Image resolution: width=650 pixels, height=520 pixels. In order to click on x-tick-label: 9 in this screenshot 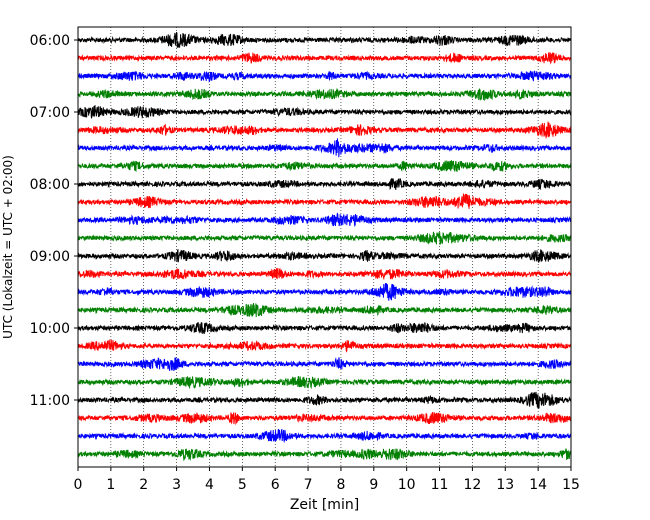, I will do `click(373, 485)`.